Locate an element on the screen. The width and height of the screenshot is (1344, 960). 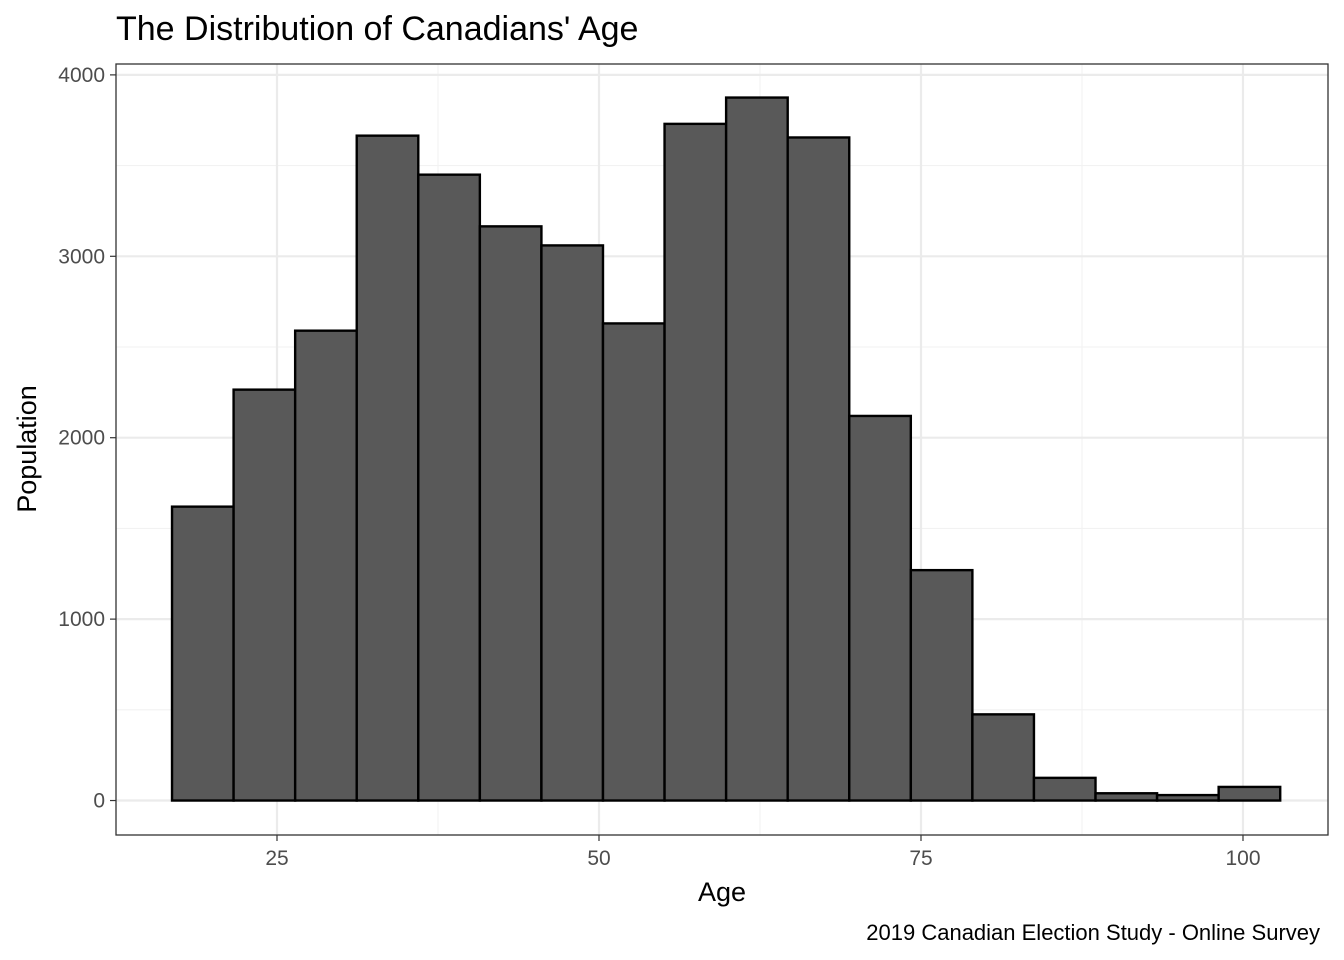
chart-title: The Distribution of Canadians' Age is located at coordinates (377, 29).